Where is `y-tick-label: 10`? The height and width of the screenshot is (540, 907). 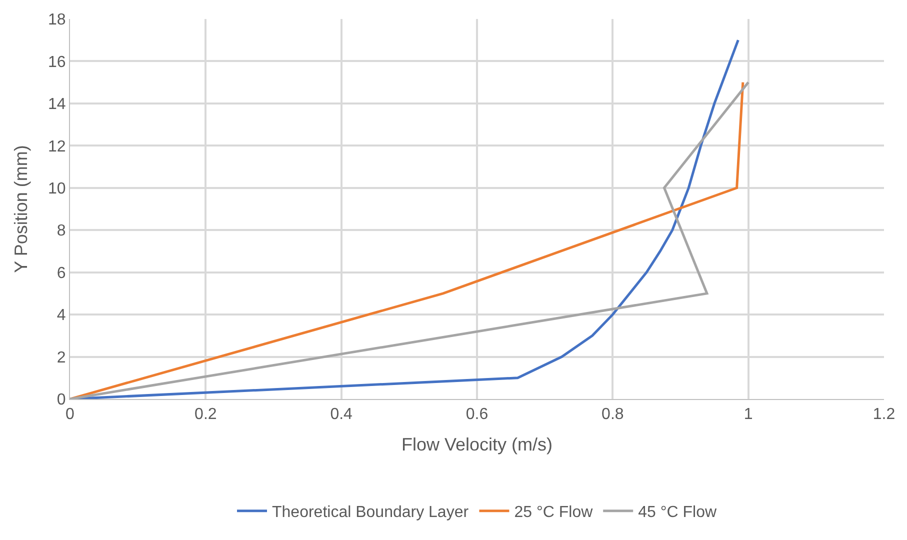
y-tick-label: 10 is located at coordinates (57, 189).